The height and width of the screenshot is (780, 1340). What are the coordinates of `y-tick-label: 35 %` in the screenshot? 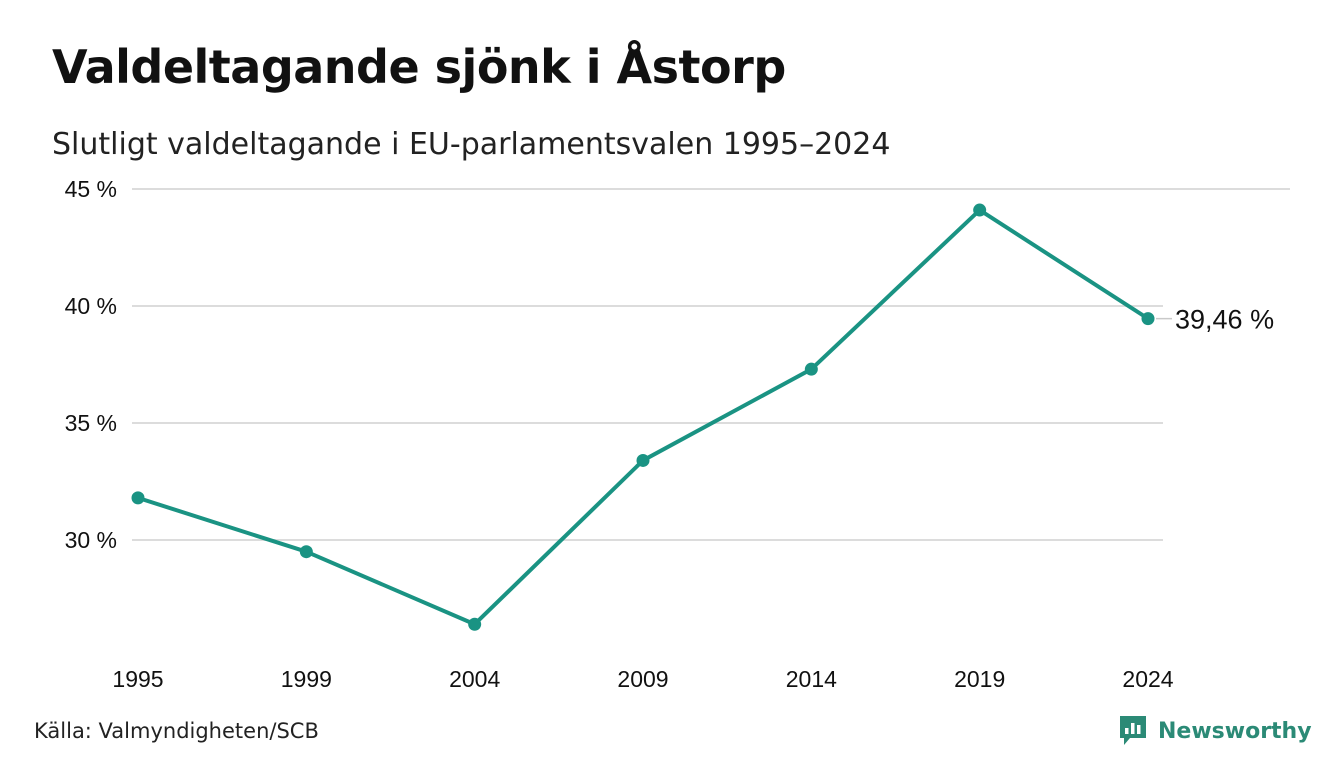 It's located at (91, 423).